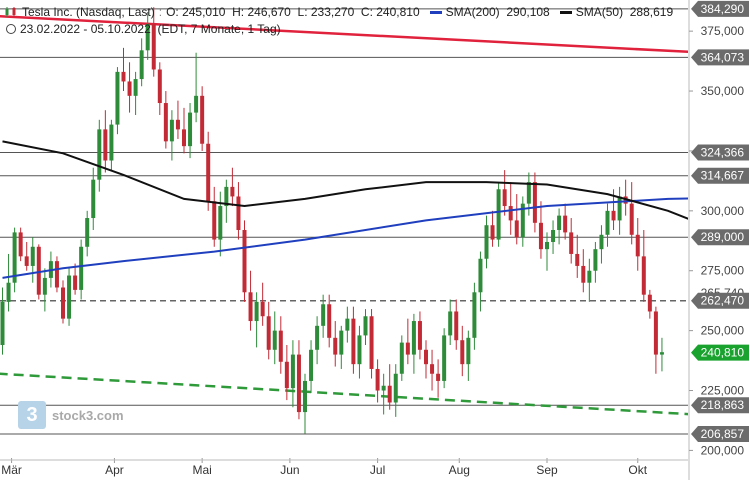  I want to click on stock3-logo: 3 stock3.com, so click(71, 415).